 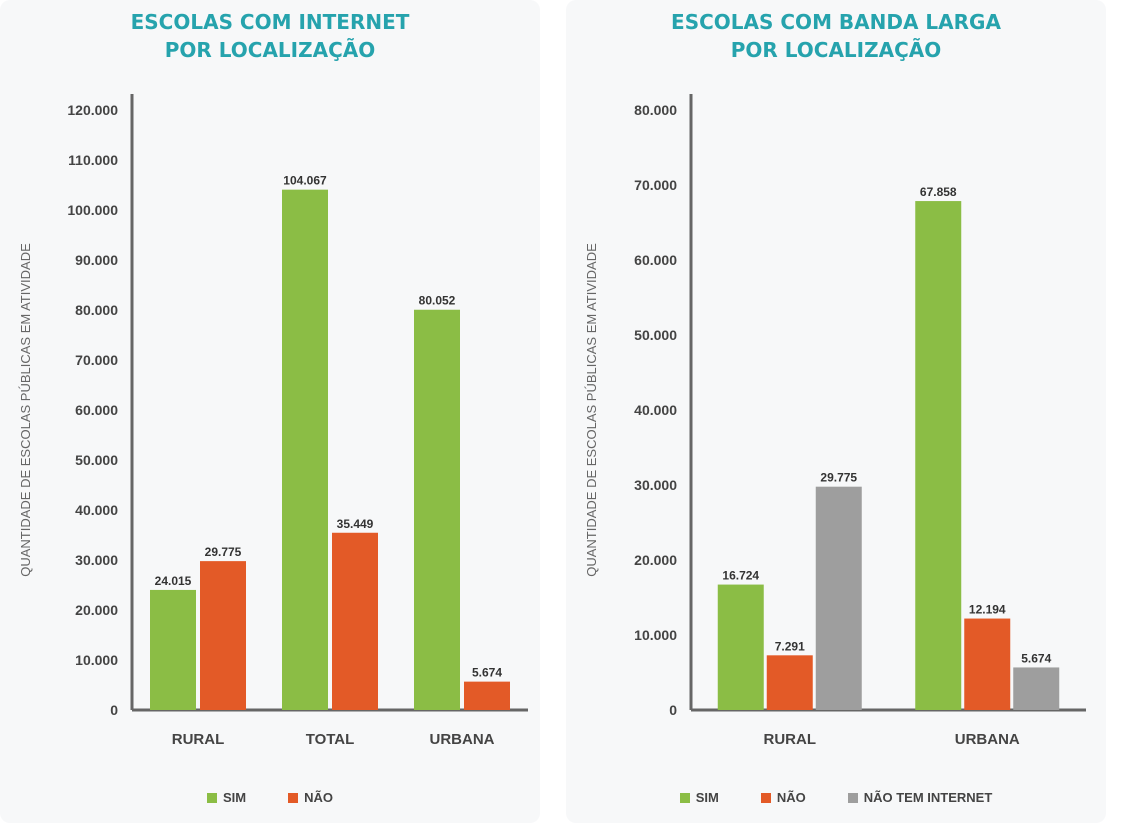 I want to click on data-label: 12.194, so click(x=987, y=610).